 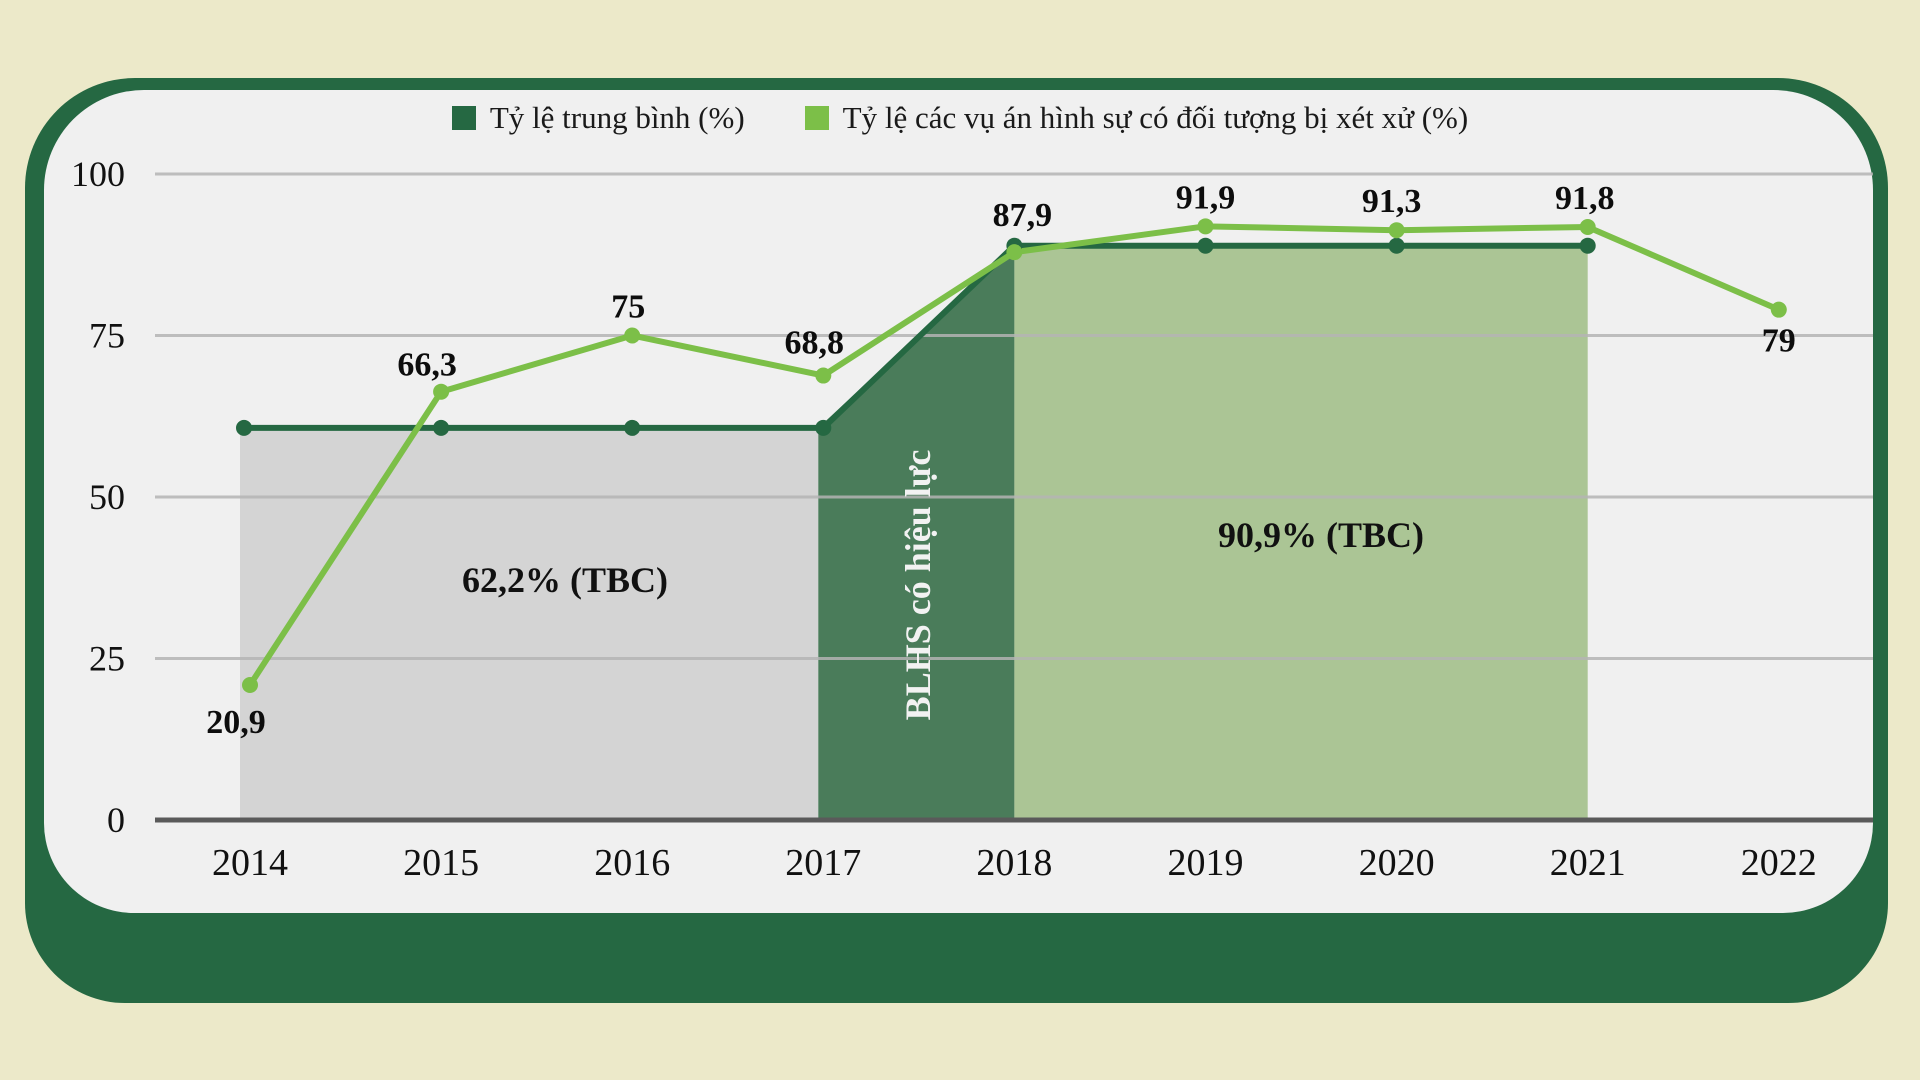 I want to click on y-tick-label: 100, so click(x=98, y=174).